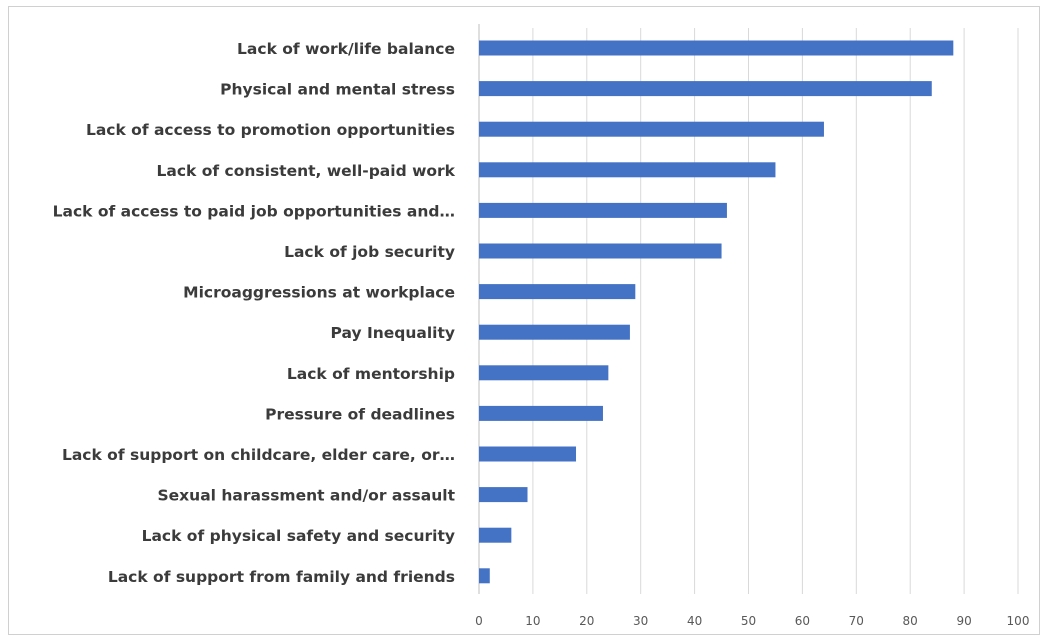 The height and width of the screenshot is (639, 1043). I want to click on x-tick-label: 10, so click(532, 621).